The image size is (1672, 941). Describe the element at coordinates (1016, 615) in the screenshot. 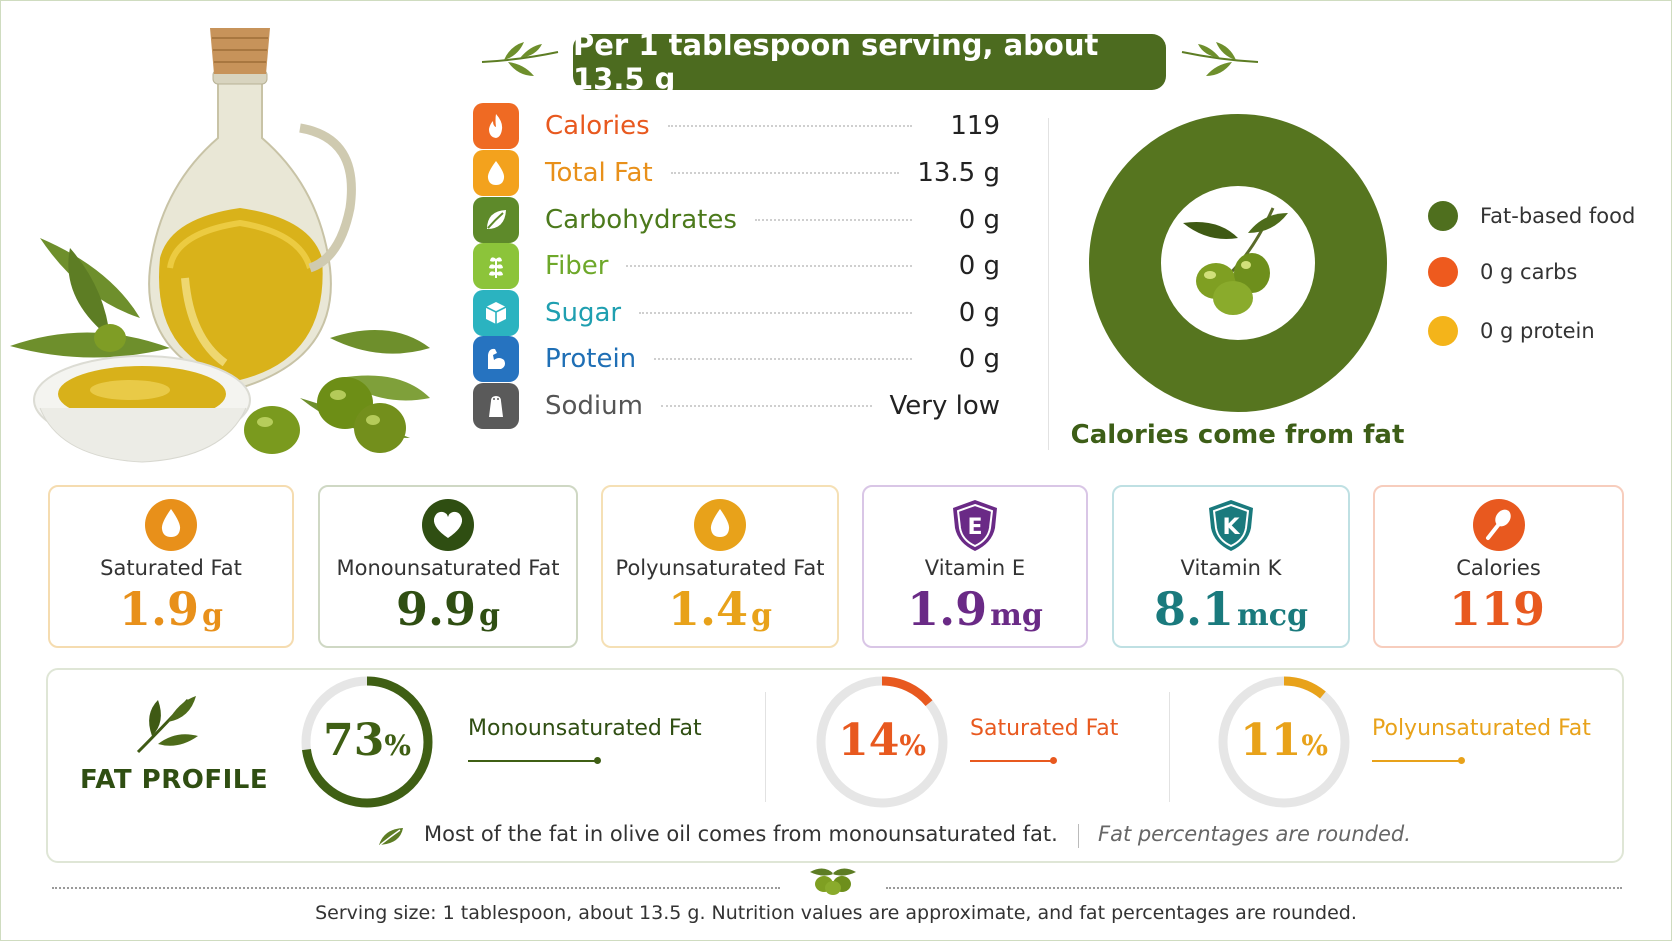

I see `card-unit: mg` at that location.